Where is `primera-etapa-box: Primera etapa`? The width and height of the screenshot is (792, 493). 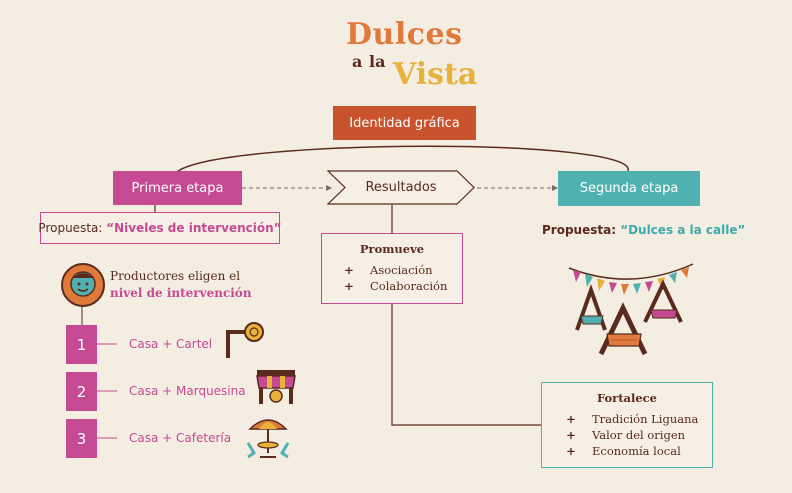
primera-etapa-box: Primera etapa is located at coordinates (177, 188).